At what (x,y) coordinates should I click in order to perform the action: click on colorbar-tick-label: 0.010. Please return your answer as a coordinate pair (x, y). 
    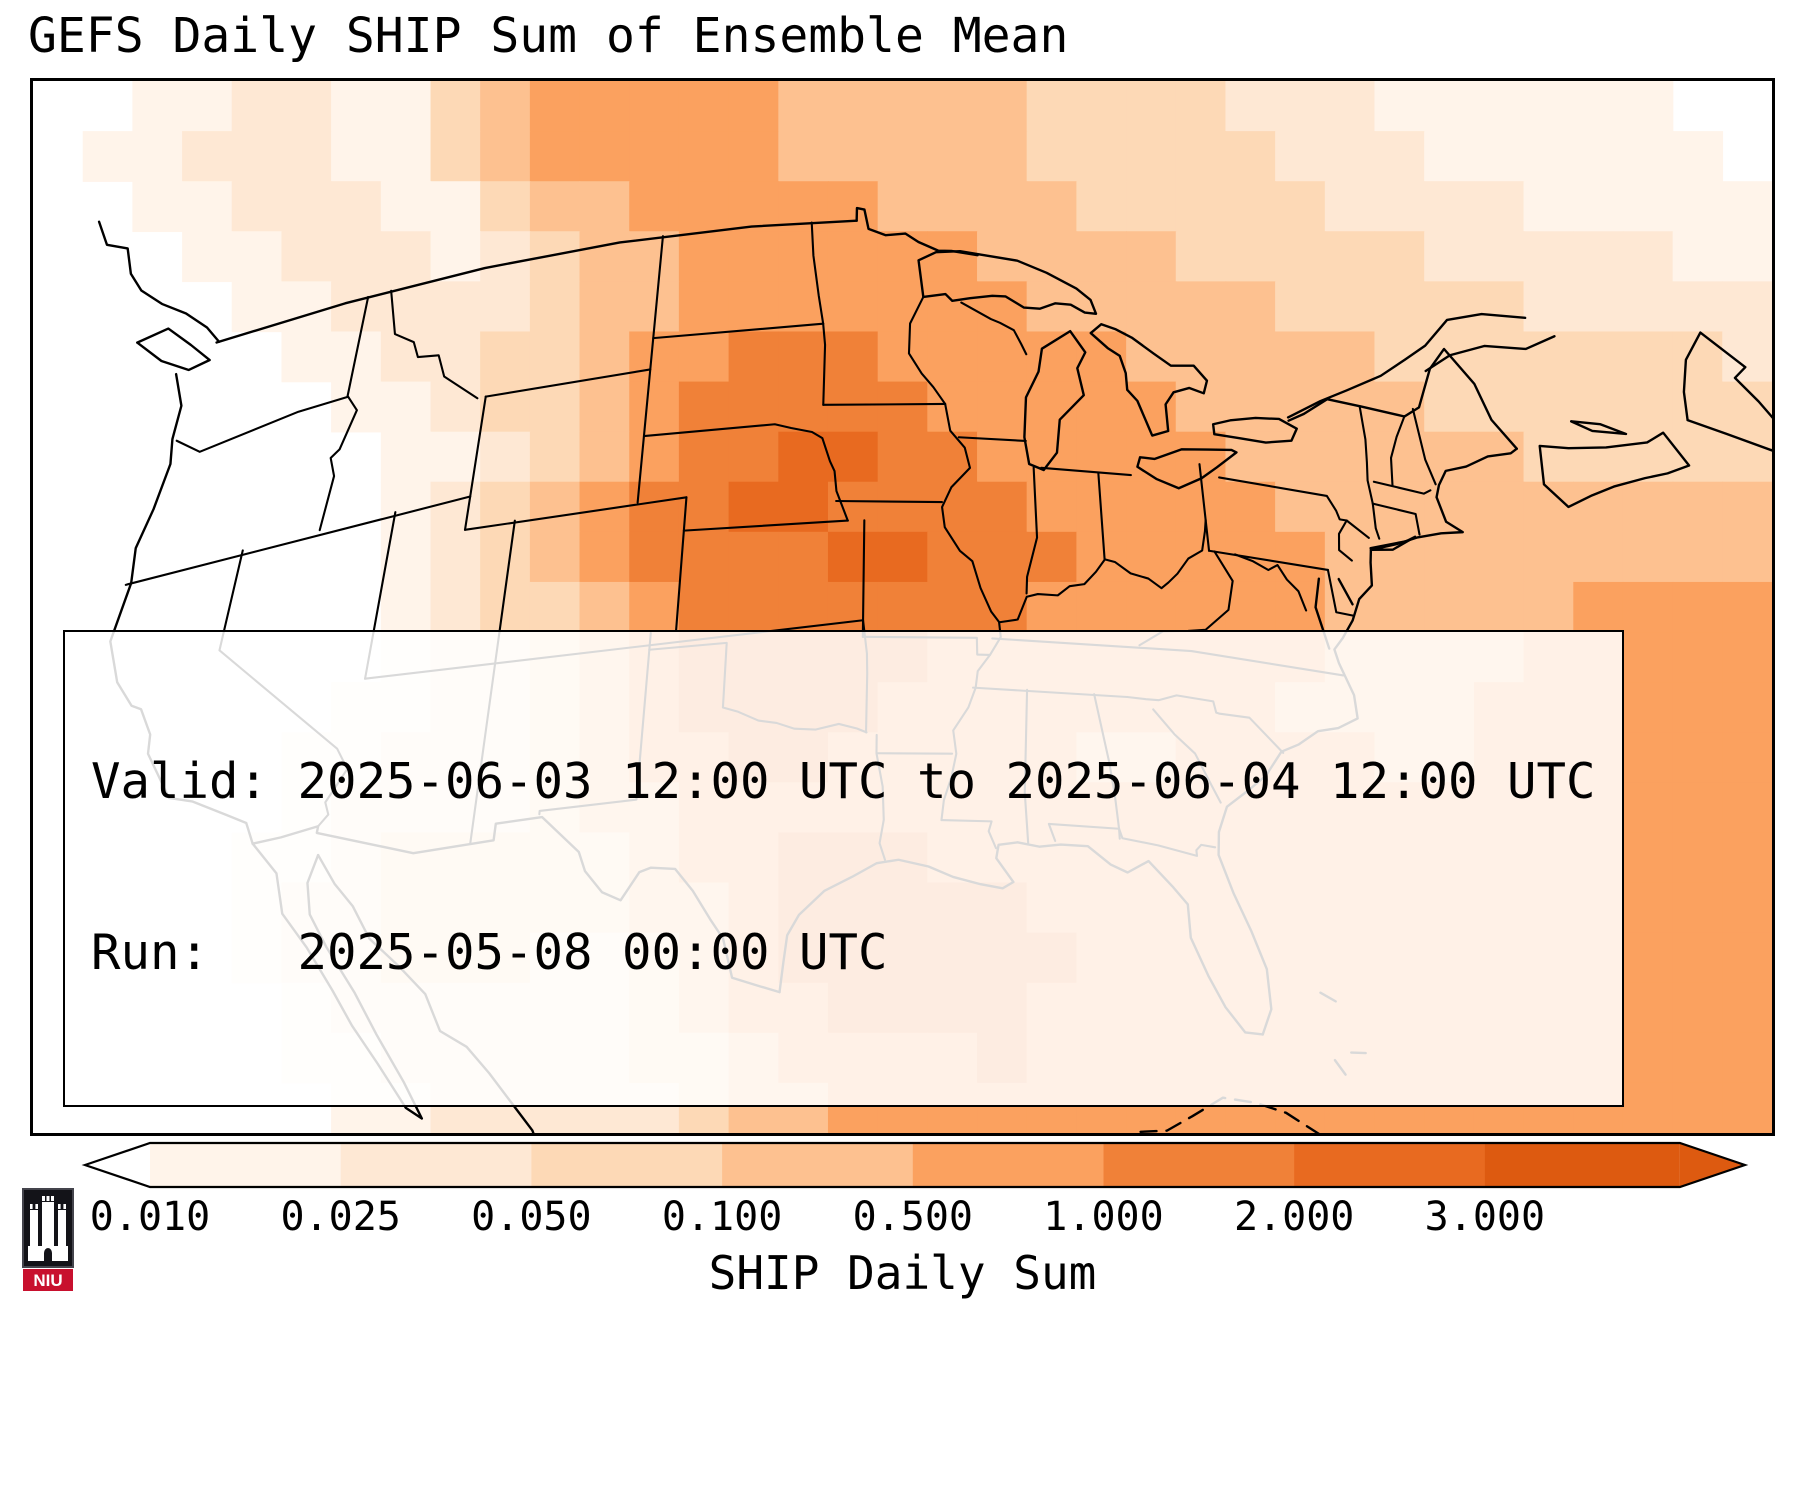
    Looking at the image, I should click on (150, 1217).